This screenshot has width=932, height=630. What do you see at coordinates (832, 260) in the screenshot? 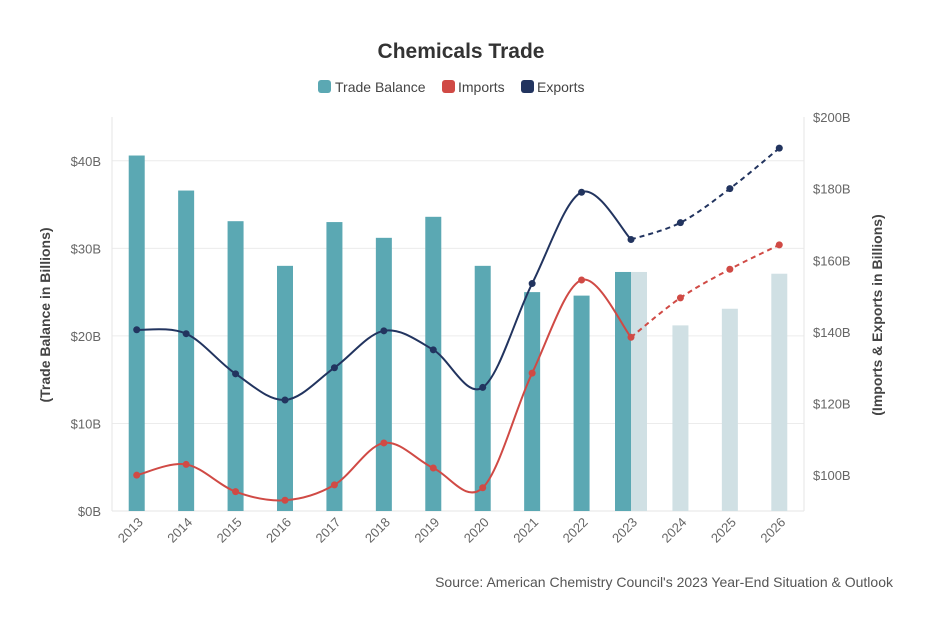
I see `right-tick-label: $160B` at bounding box center [832, 260].